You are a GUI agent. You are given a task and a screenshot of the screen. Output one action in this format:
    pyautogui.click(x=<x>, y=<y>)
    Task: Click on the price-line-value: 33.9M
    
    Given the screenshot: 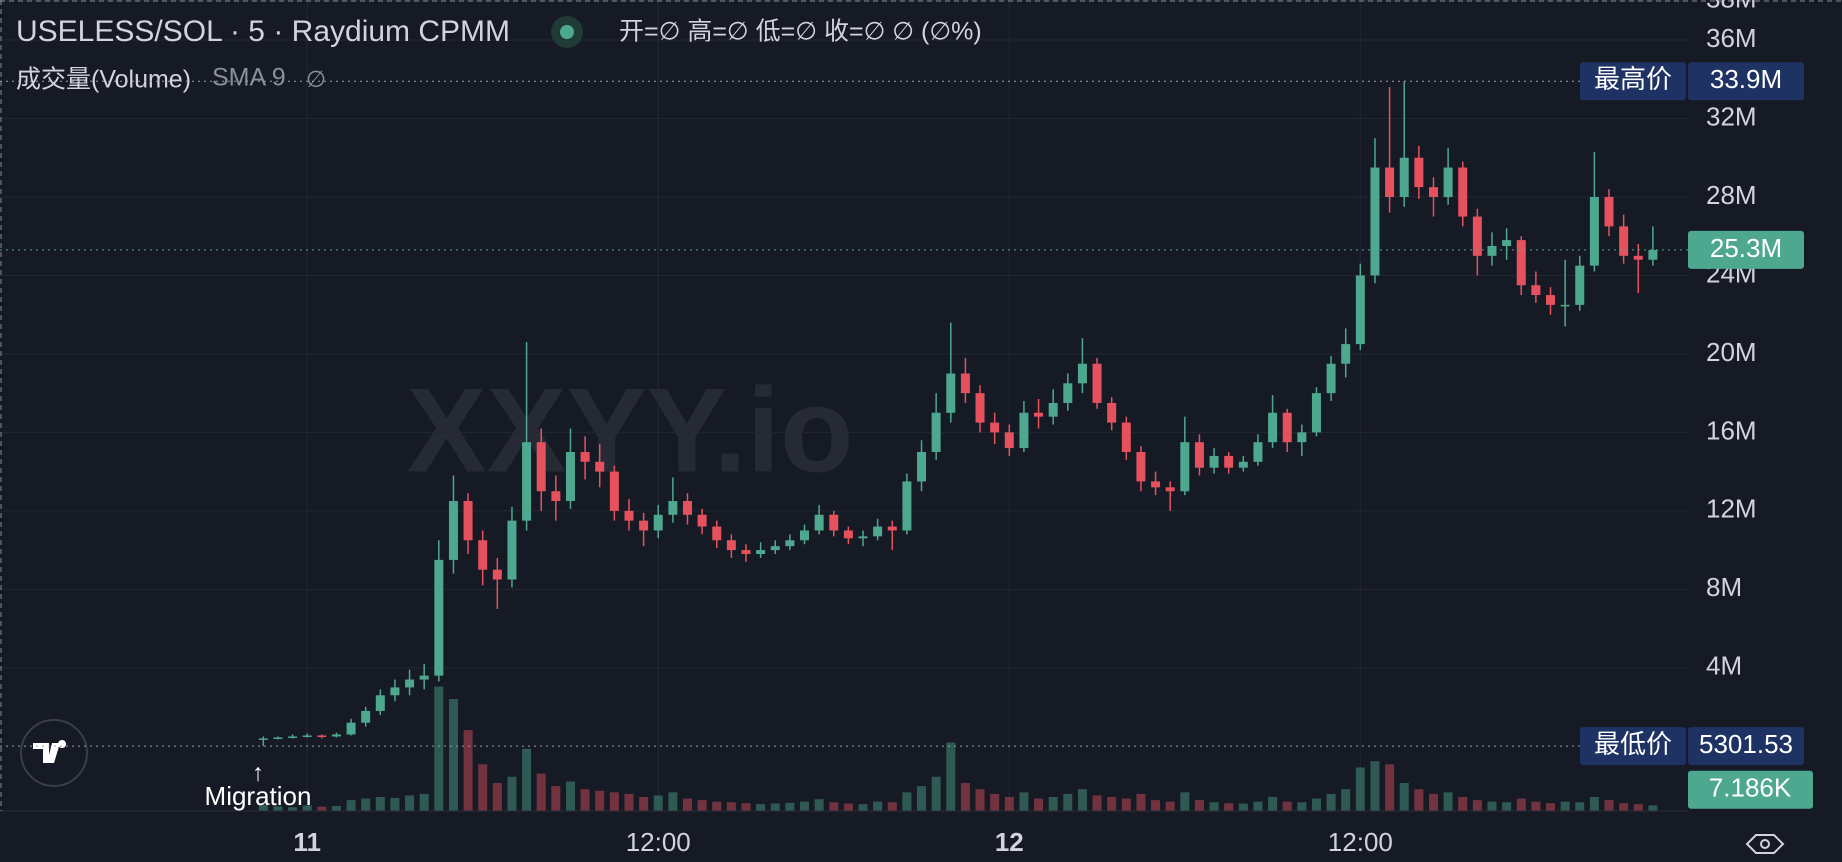 What is the action you would take?
    pyautogui.click(x=1746, y=79)
    